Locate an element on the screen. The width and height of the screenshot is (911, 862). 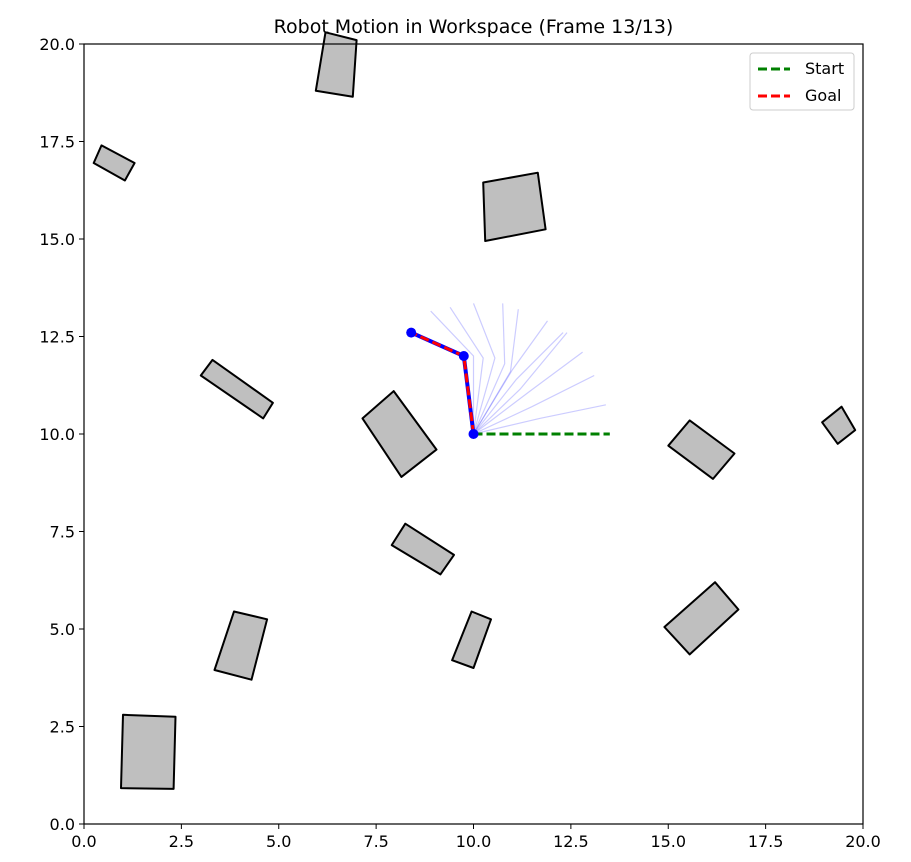
x-tick-label: 17.5 is located at coordinates (766, 841).